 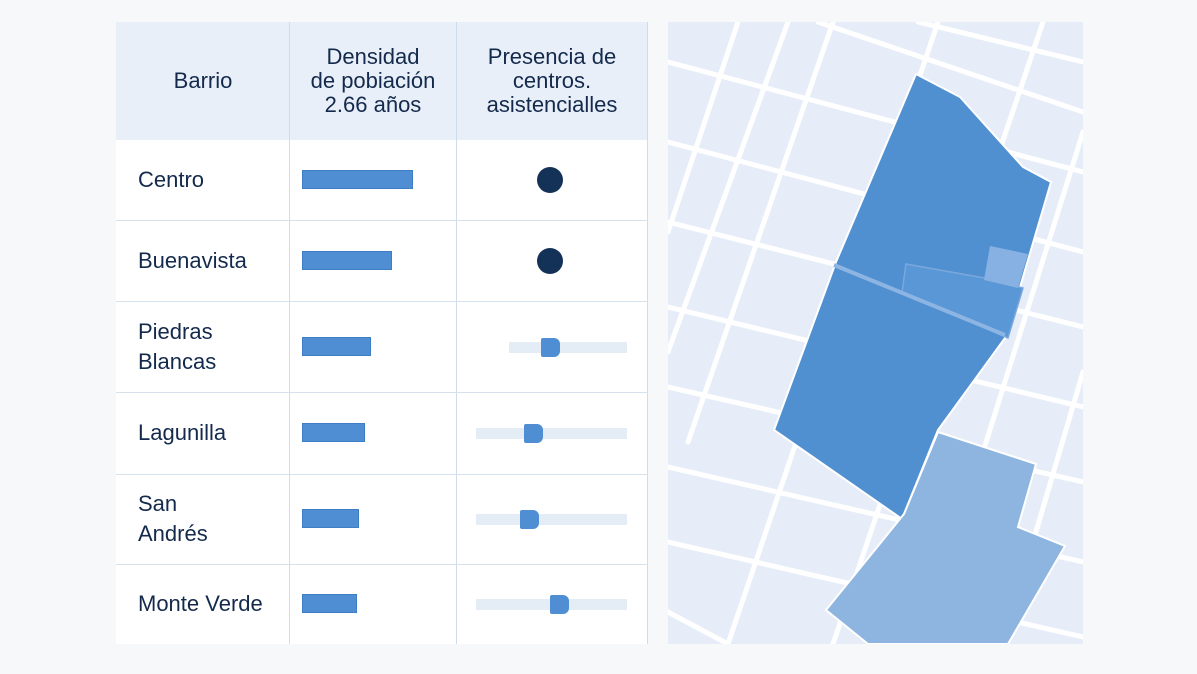 I want to click on zone-buenavista, so click(x=962, y=301).